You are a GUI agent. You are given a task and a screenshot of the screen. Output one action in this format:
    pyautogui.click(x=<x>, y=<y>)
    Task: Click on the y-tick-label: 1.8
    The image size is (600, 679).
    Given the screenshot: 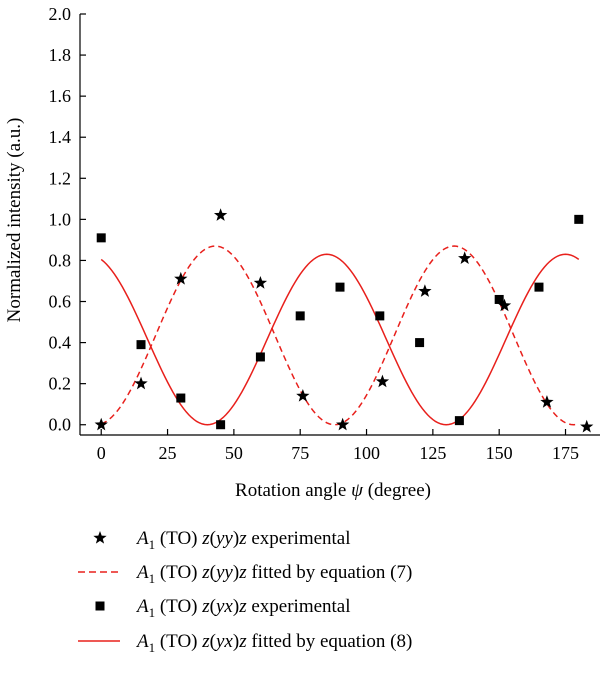 What is the action you would take?
    pyautogui.click(x=60, y=55)
    